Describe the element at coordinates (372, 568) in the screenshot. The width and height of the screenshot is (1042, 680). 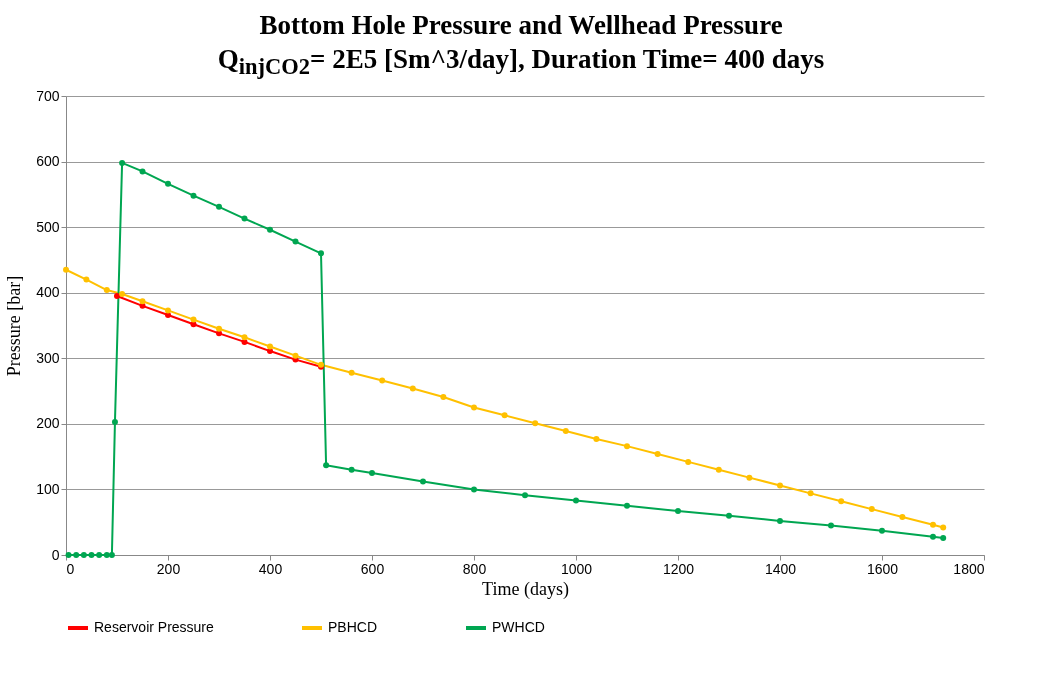
I see `x-tick-label: 600` at that location.